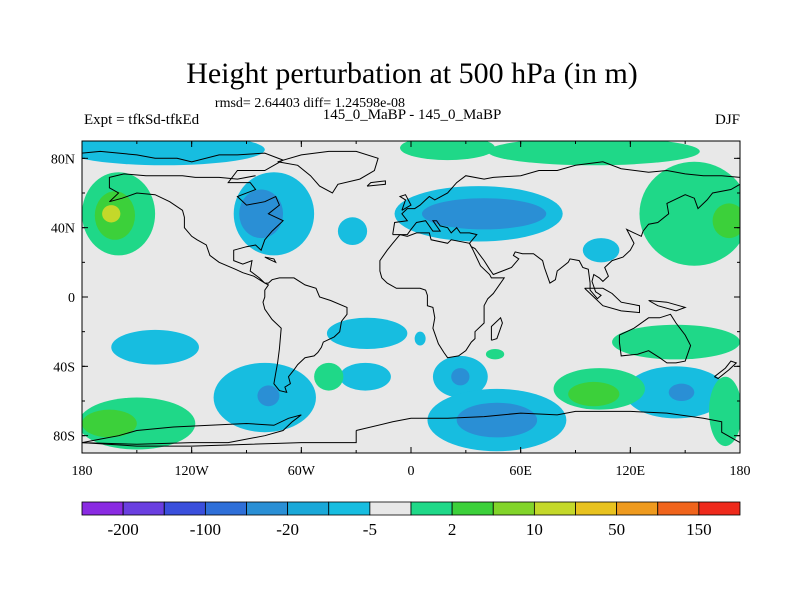  What do you see at coordinates (534, 529) in the screenshot?
I see `colorbar-label: 10` at bounding box center [534, 529].